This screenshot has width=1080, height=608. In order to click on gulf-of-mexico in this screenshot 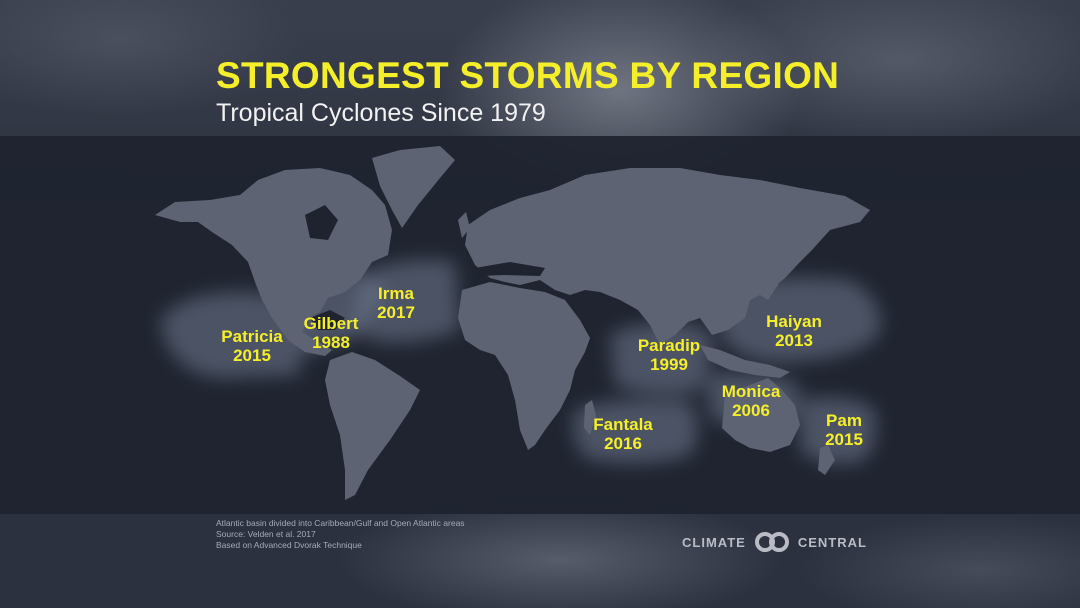, I will do `click(327, 320)`.